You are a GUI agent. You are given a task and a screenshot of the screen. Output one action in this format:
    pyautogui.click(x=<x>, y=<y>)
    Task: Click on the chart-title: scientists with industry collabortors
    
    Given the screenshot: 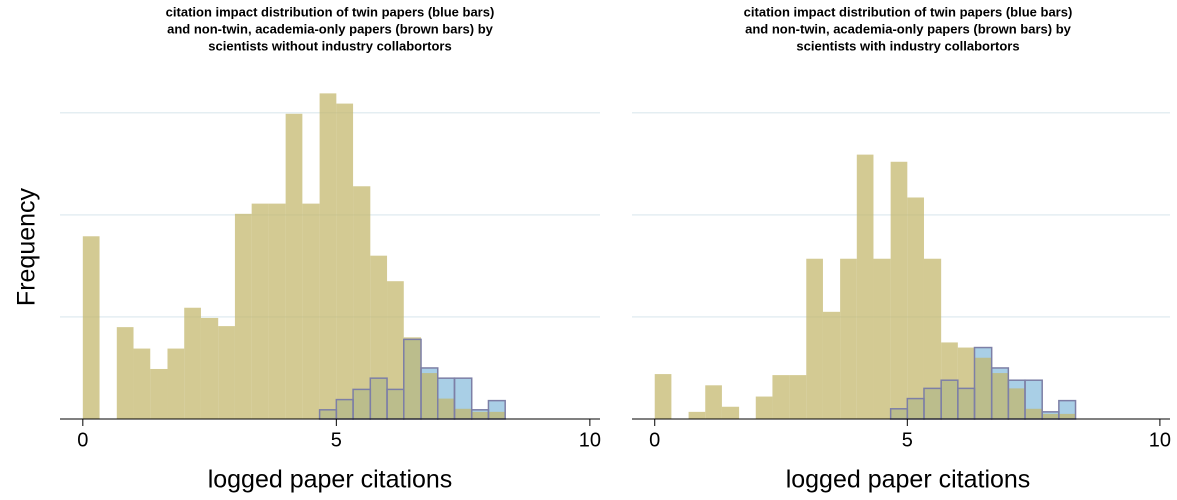 What is the action you would take?
    pyautogui.click(x=907, y=45)
    